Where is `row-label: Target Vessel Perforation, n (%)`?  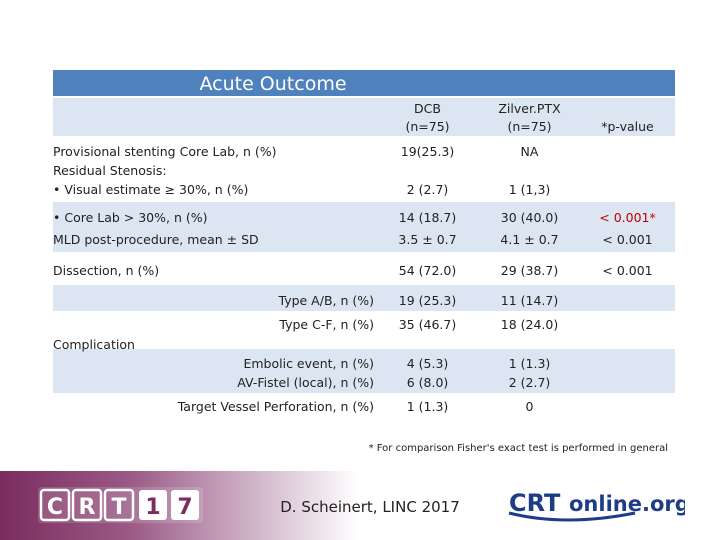
row-label: Target Vessel Perforation, n (%) is located at coordinates (275, 406).